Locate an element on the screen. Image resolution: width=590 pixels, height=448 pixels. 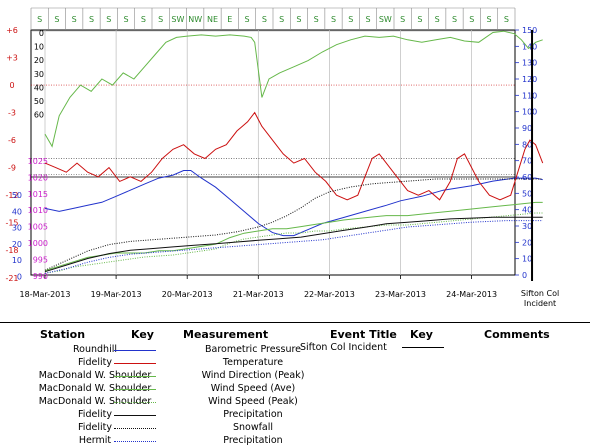
wind-speed-peak-series is located at coordinates (293, 243).